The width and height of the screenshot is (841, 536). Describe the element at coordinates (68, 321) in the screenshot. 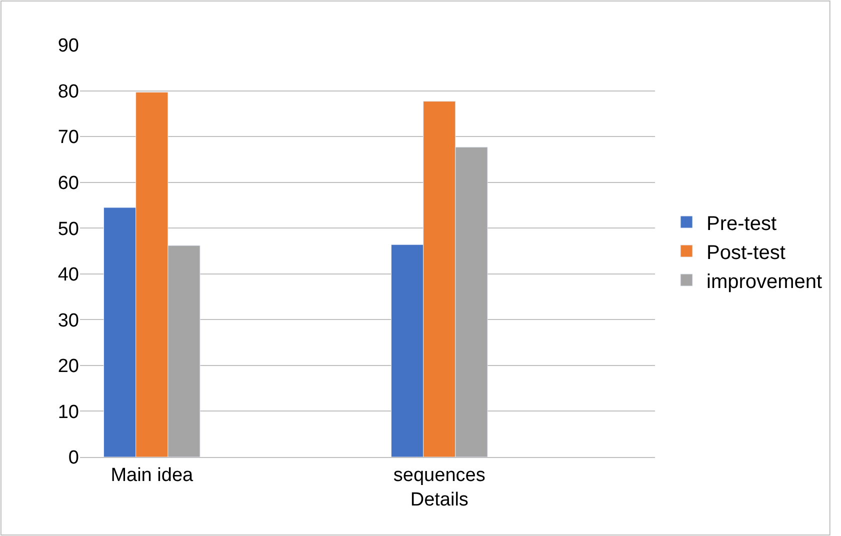

I see `y-tick-label: 30` at that location.